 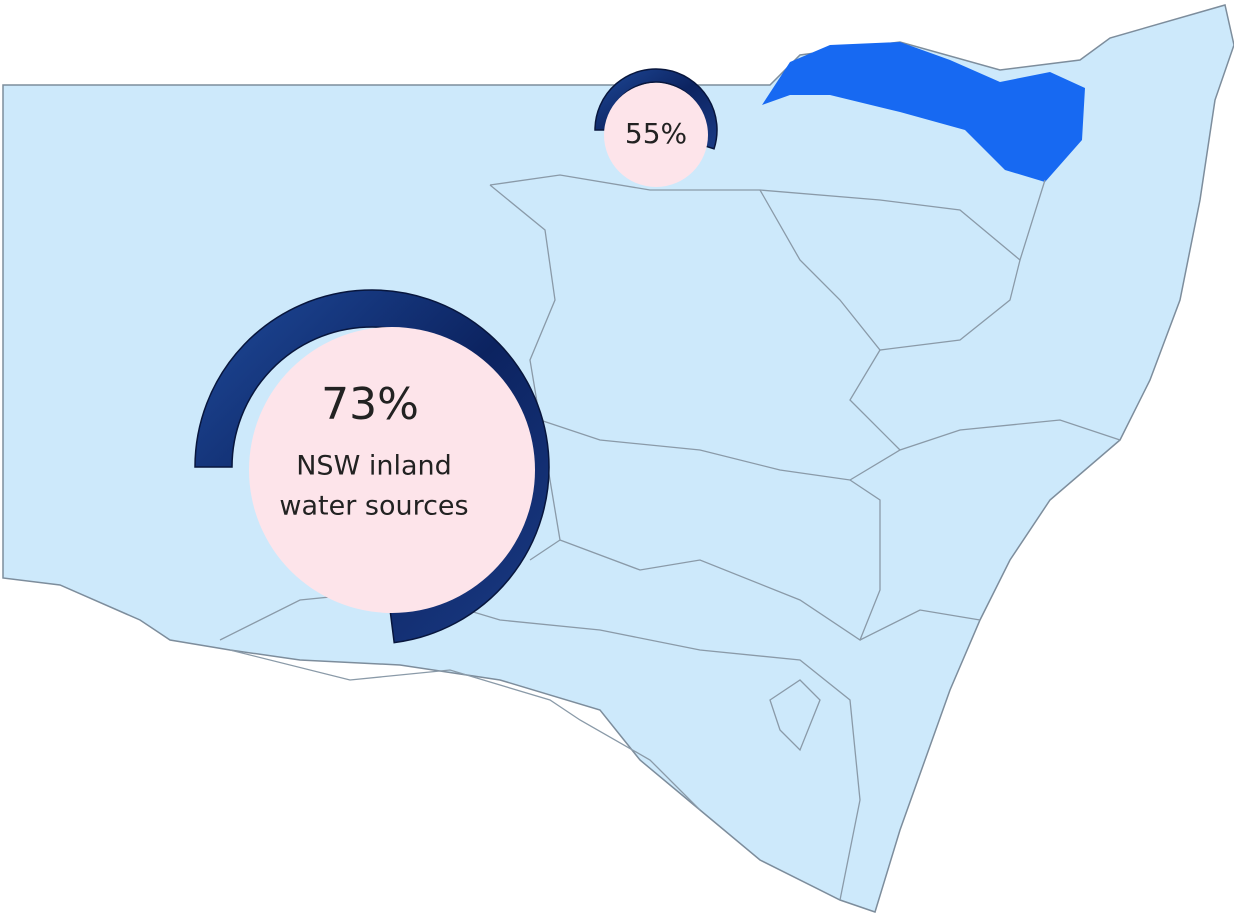 What do you see at coordinates (923, 112) in the screenshot?
I see `highlighted-region` at bounding box center [923, 112].